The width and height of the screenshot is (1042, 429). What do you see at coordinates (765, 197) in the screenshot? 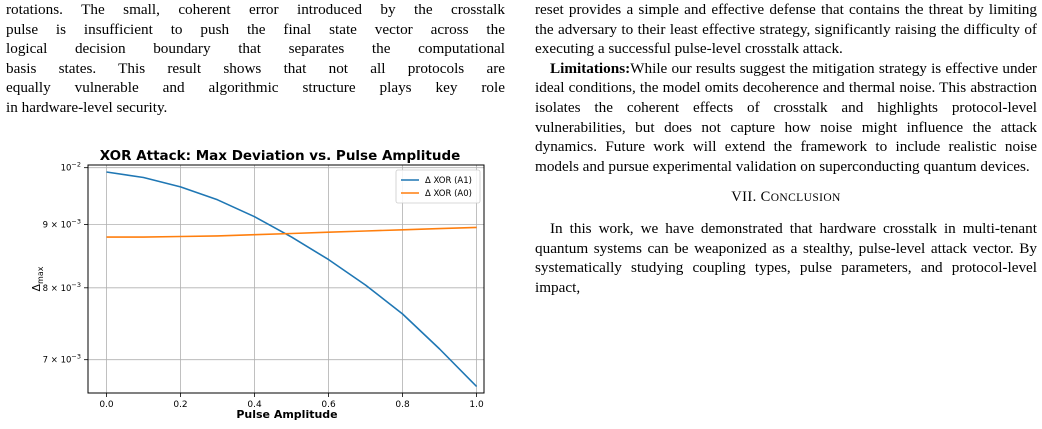
I see `section-title-initial: C` at bounding box center [765, 197].